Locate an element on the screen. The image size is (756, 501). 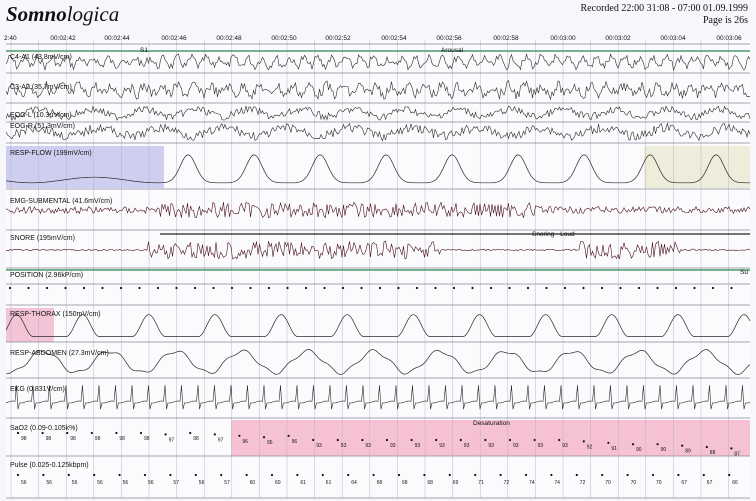
position-tag-label: Su is located at coordinates (744, 272).